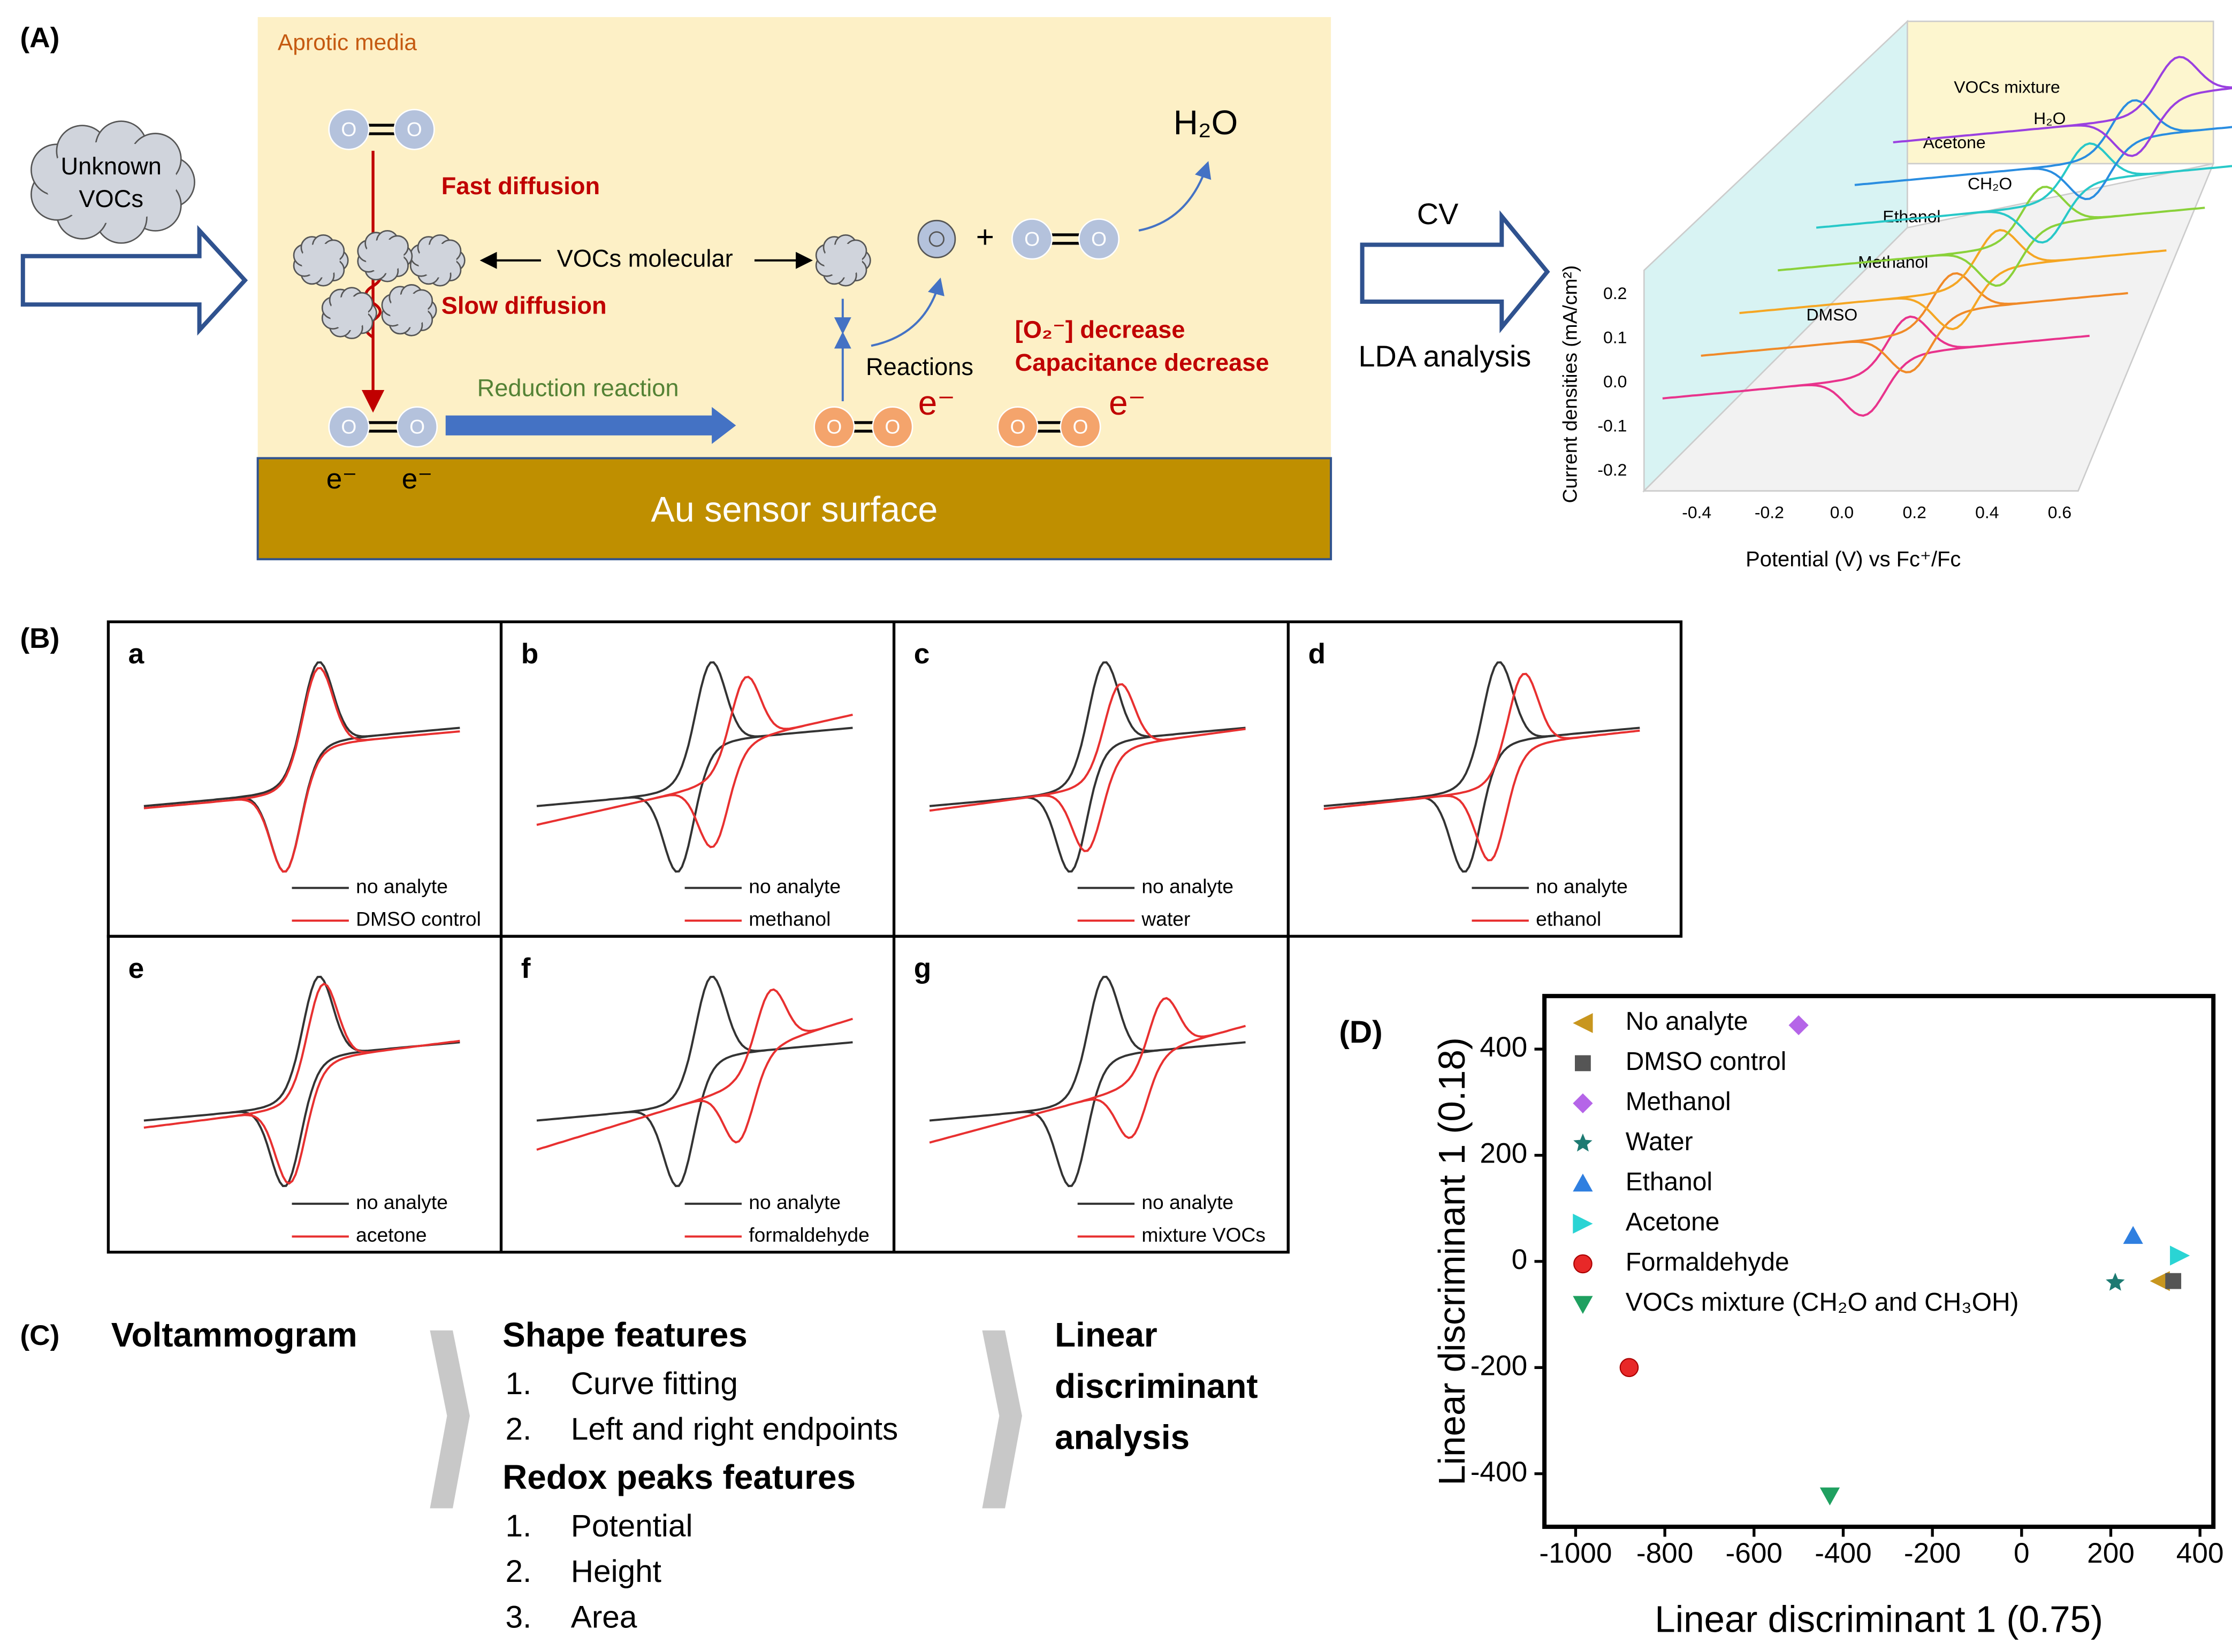 Image resolution: width=2232 pixels, height=1652 pixels. What do you see at coordinates (518, 1383) in the screenshot?
I see `item-number: 1.` at bounding box center [518, 1383].